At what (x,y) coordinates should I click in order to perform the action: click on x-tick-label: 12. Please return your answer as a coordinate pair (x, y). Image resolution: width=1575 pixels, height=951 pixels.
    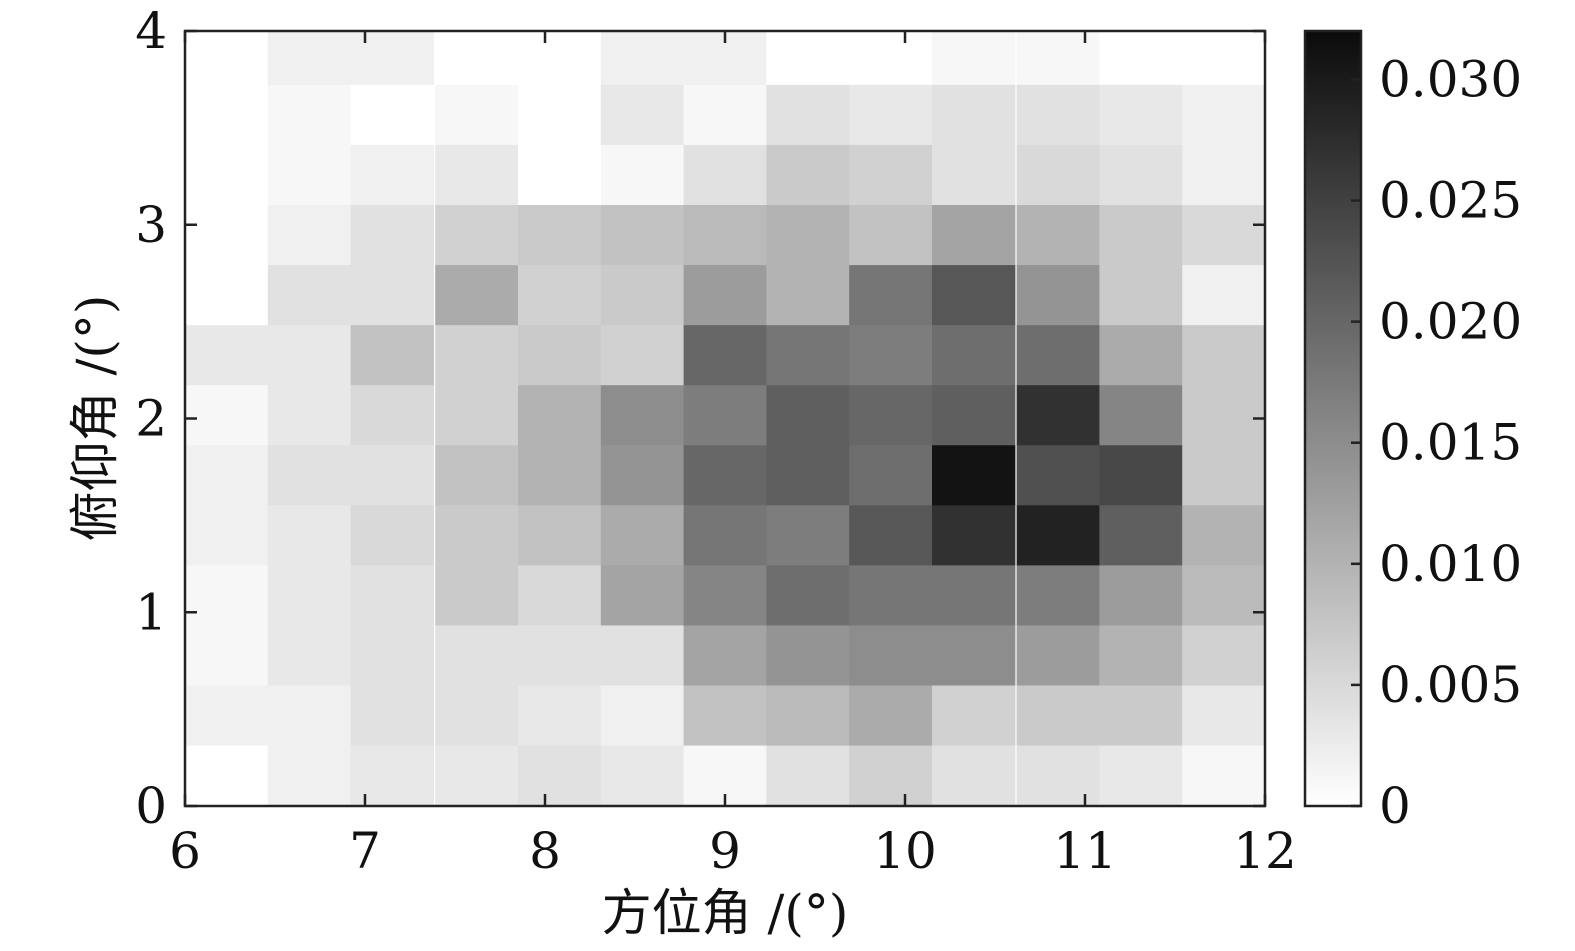
    Looking at the image, I should click on (1265, 851).